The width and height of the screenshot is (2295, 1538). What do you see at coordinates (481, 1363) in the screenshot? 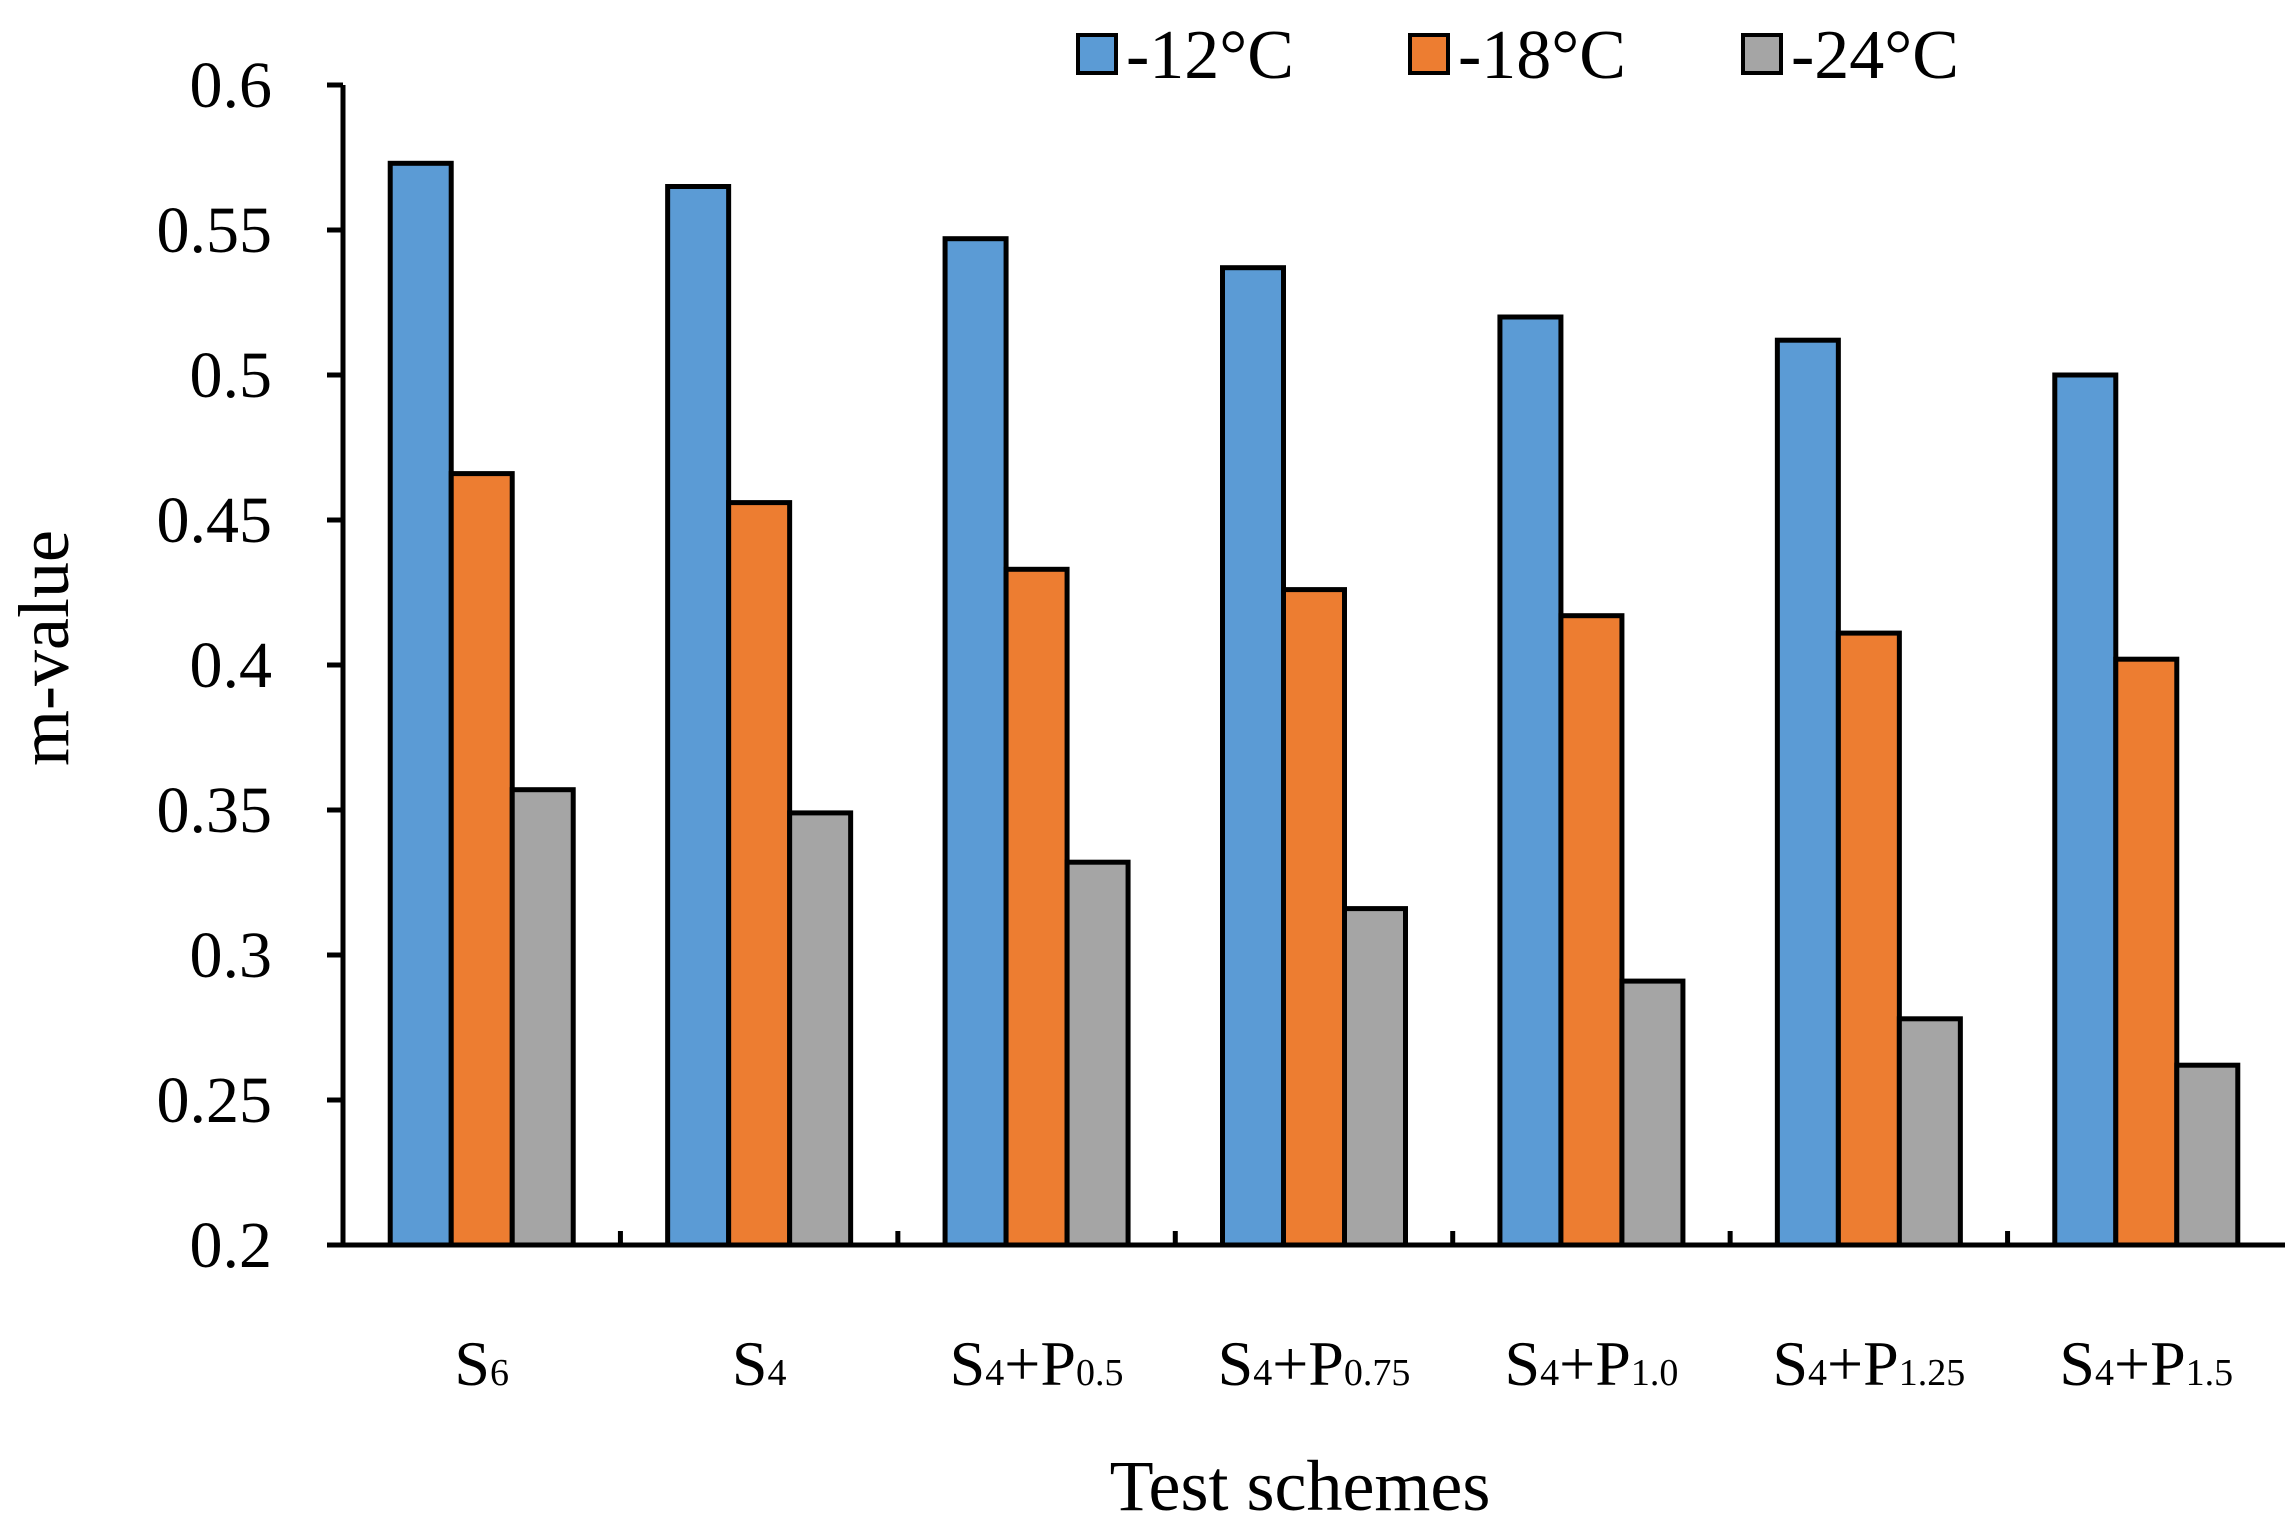
I see `x-tick-label: S6` at bounding box center [481, 1363].